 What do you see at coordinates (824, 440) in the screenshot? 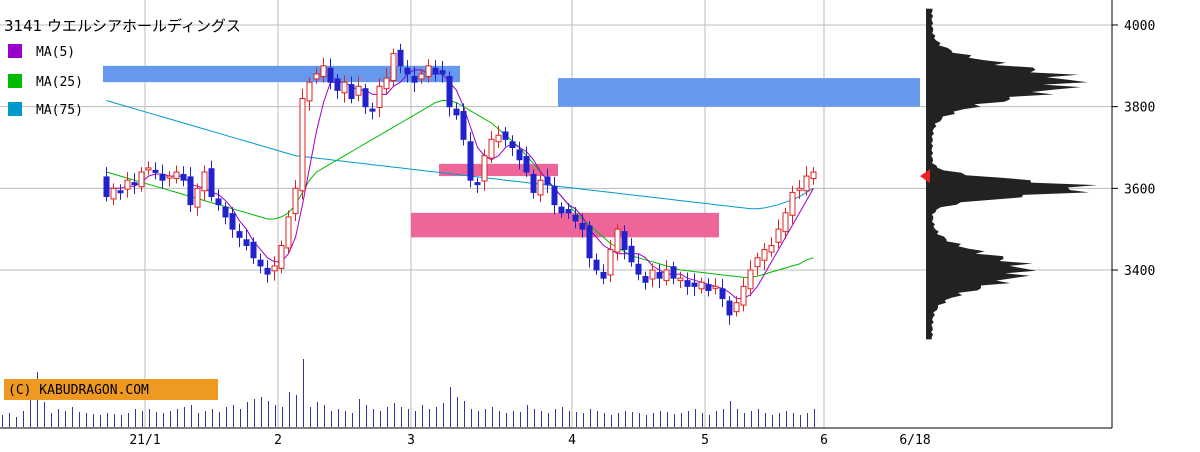
I see `x-tick-label-5: 6` at bounding box center [824, 440].